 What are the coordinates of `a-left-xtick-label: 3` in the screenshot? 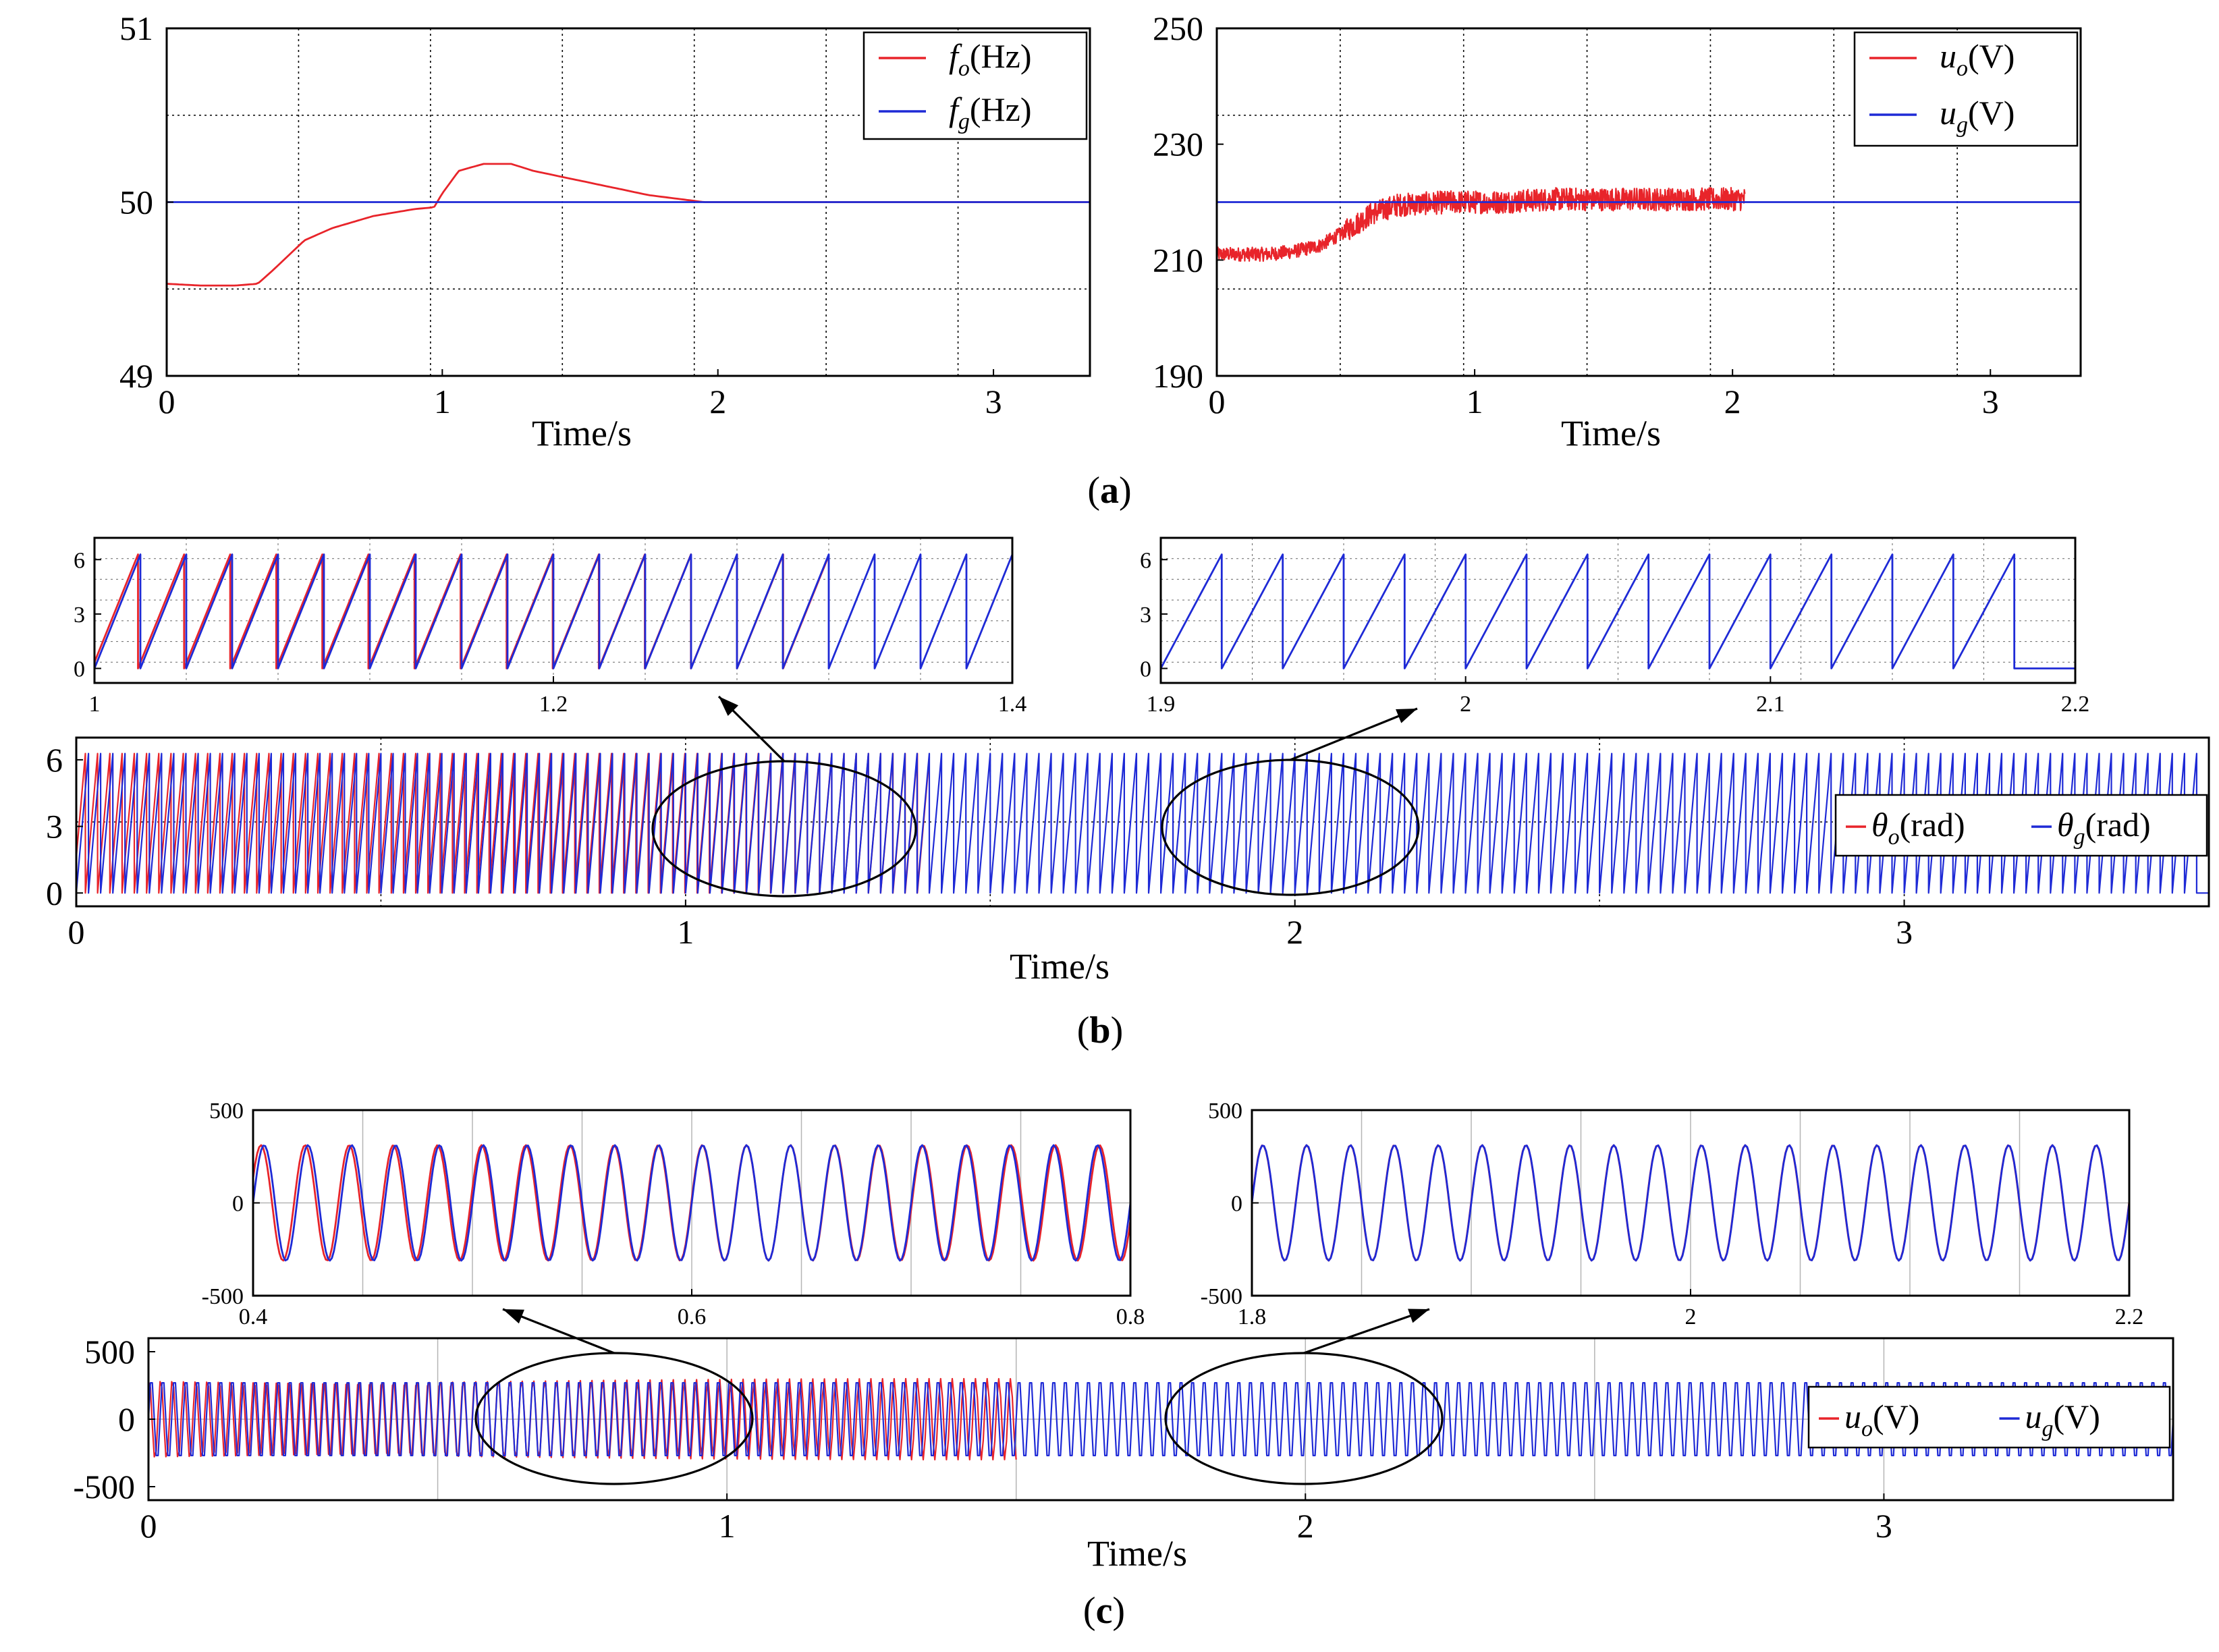 It's located at (993, 401).